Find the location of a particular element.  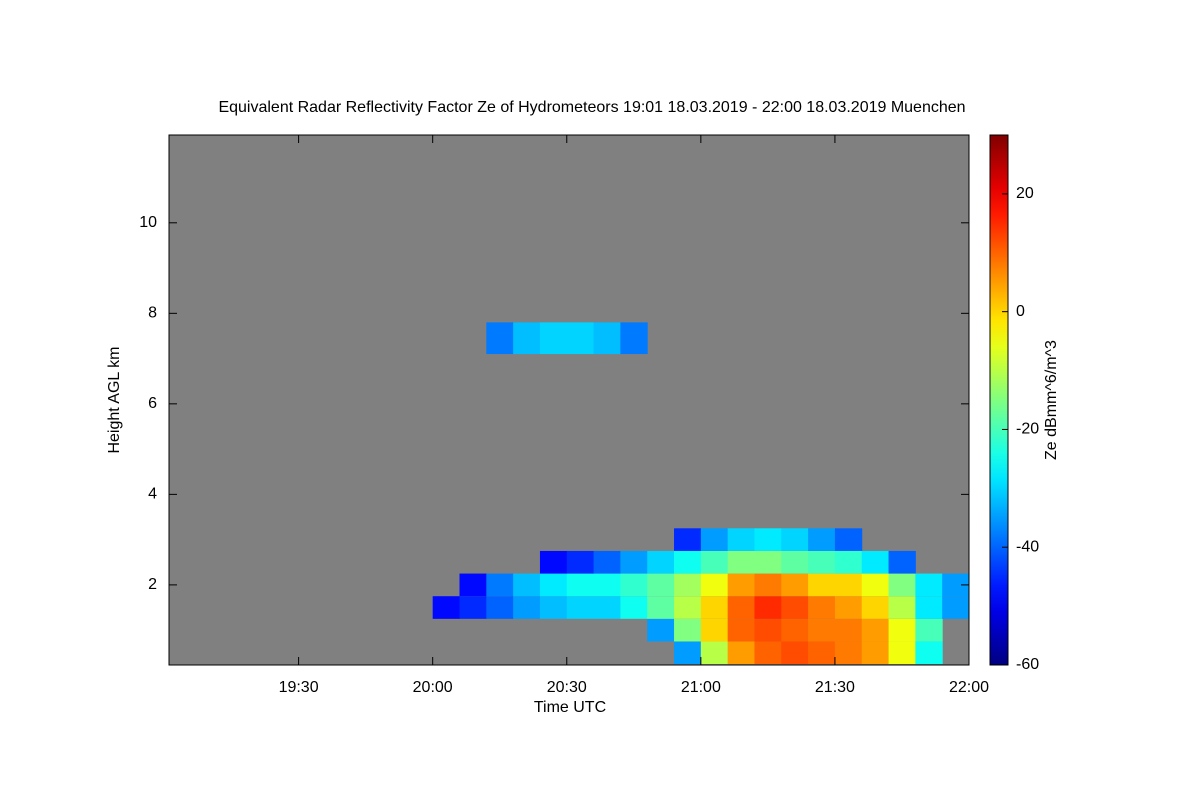

colorbar-tick-label: 20 is located at coordinates (1025, 193).